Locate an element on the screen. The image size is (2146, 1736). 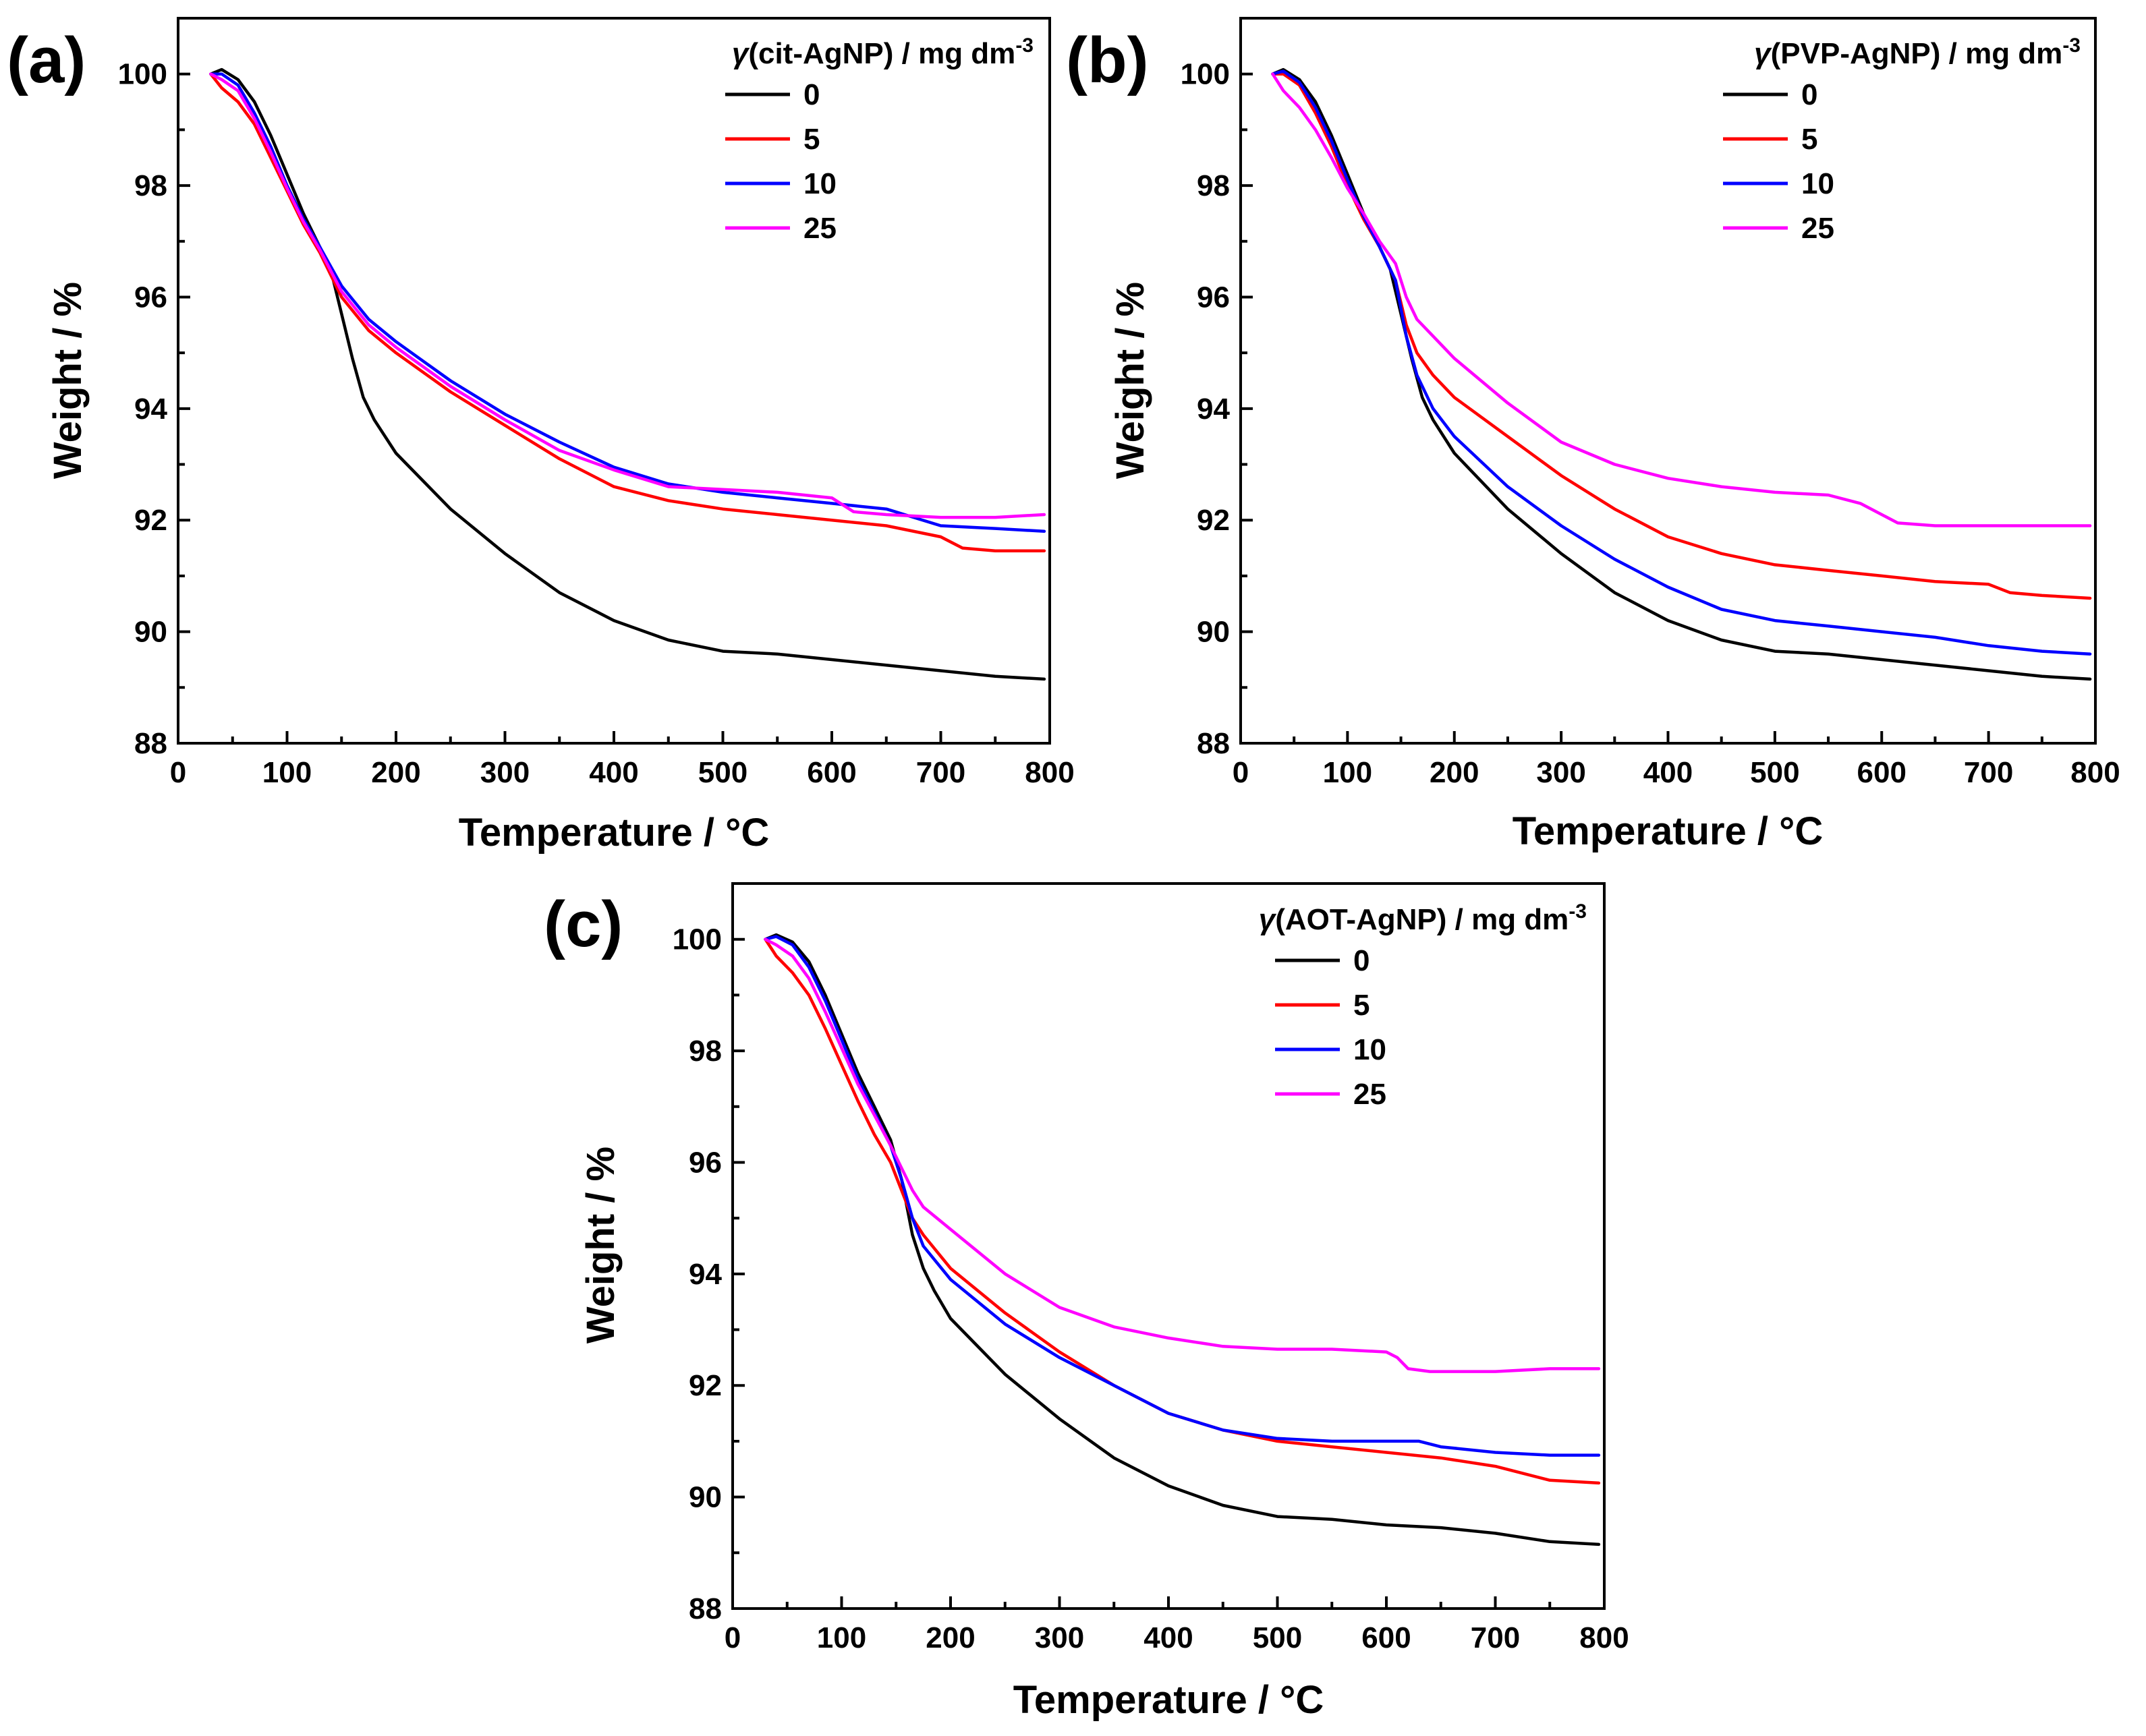
x-tick-label-c: 0 is located at coordinates (733, 1637).